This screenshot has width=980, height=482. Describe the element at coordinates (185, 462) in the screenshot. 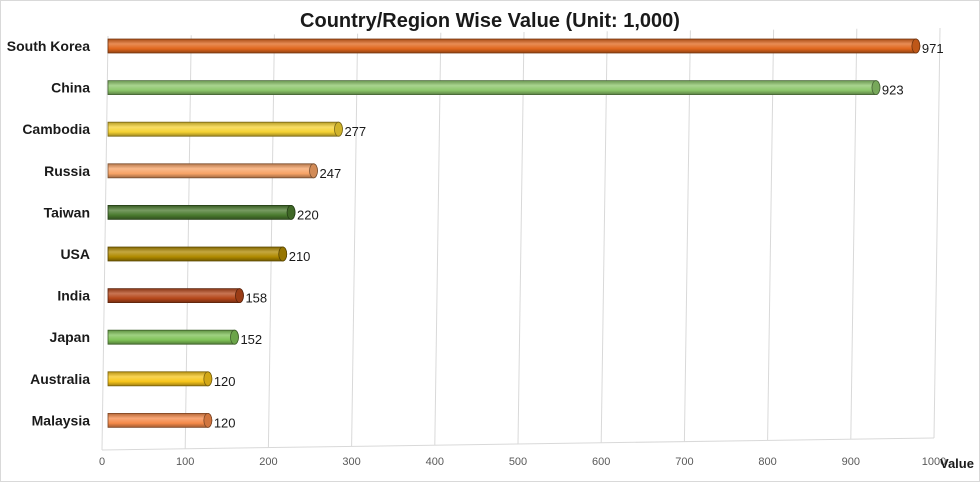

I see `x-tick-label: 100` at that location.